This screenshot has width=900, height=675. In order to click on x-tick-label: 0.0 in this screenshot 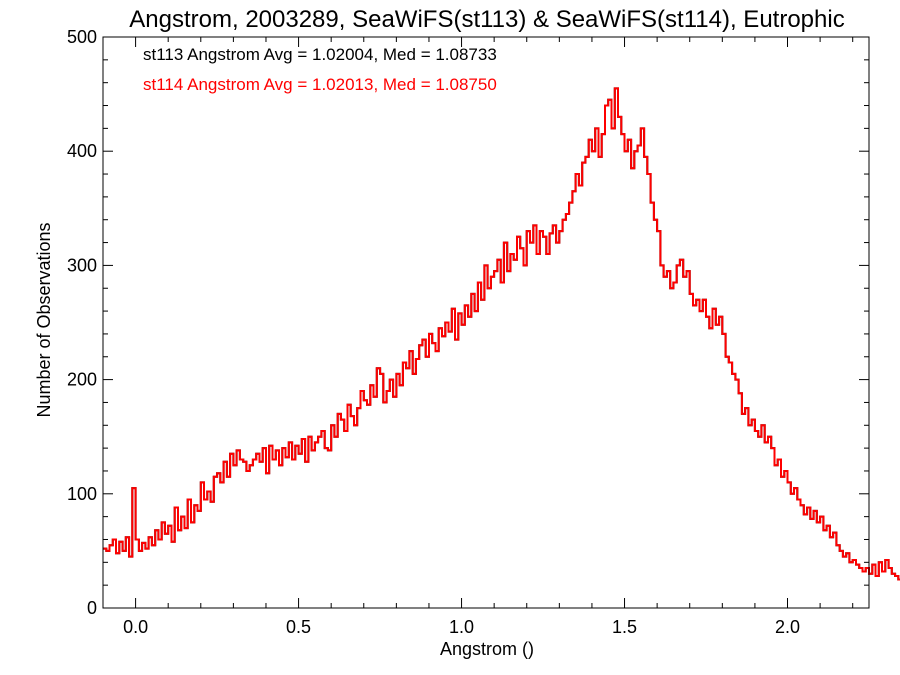, I will do `click(135, 627)`.